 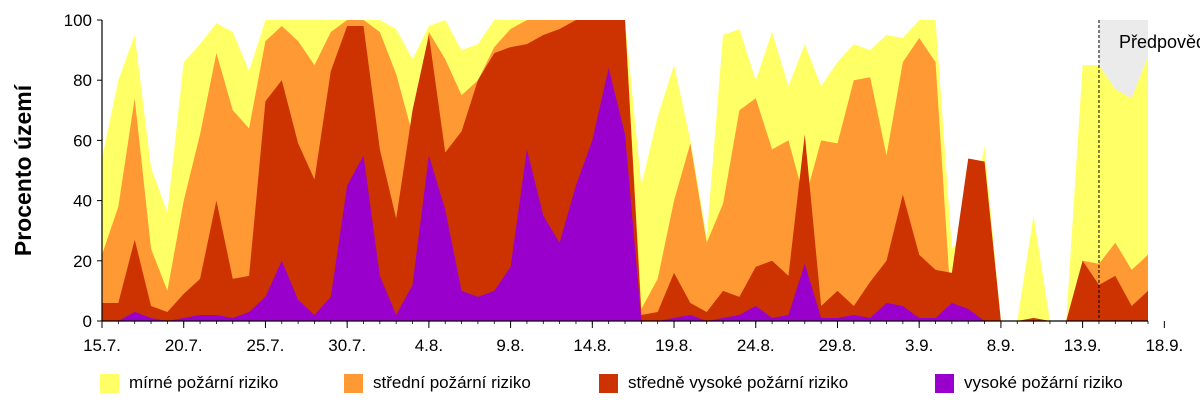 What do you see at coordinates (592, 345) in the screenshot?
I see `x-tick-label: 14.8.` at bounding box center [592, 345].